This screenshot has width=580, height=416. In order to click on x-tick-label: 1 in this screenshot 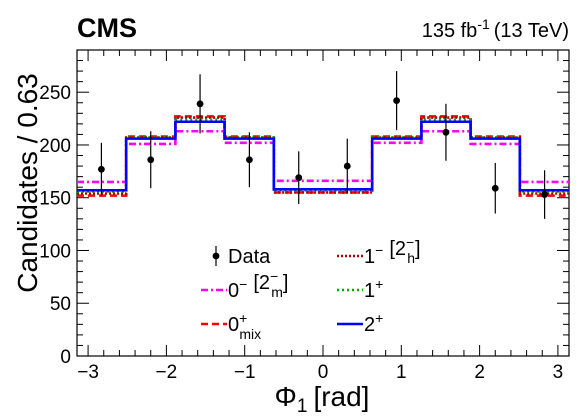, I will do `click(401, 372)`.